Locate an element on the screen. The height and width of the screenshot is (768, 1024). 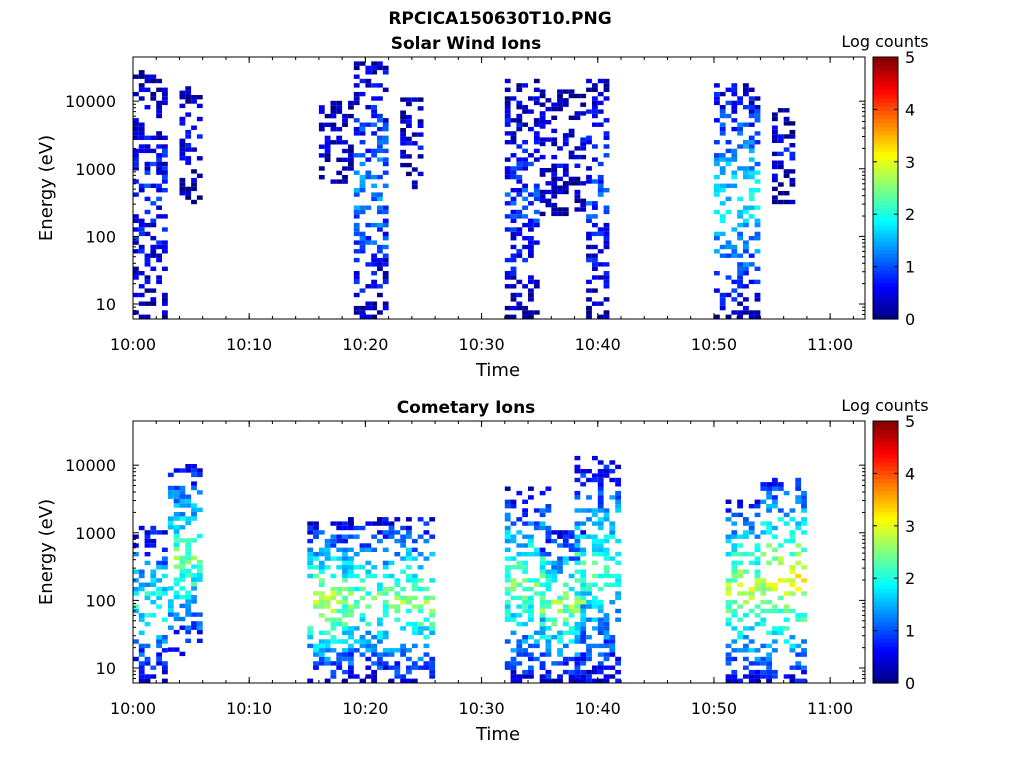
x-tick-label: 10:10 is located at coordinates (249, 344).